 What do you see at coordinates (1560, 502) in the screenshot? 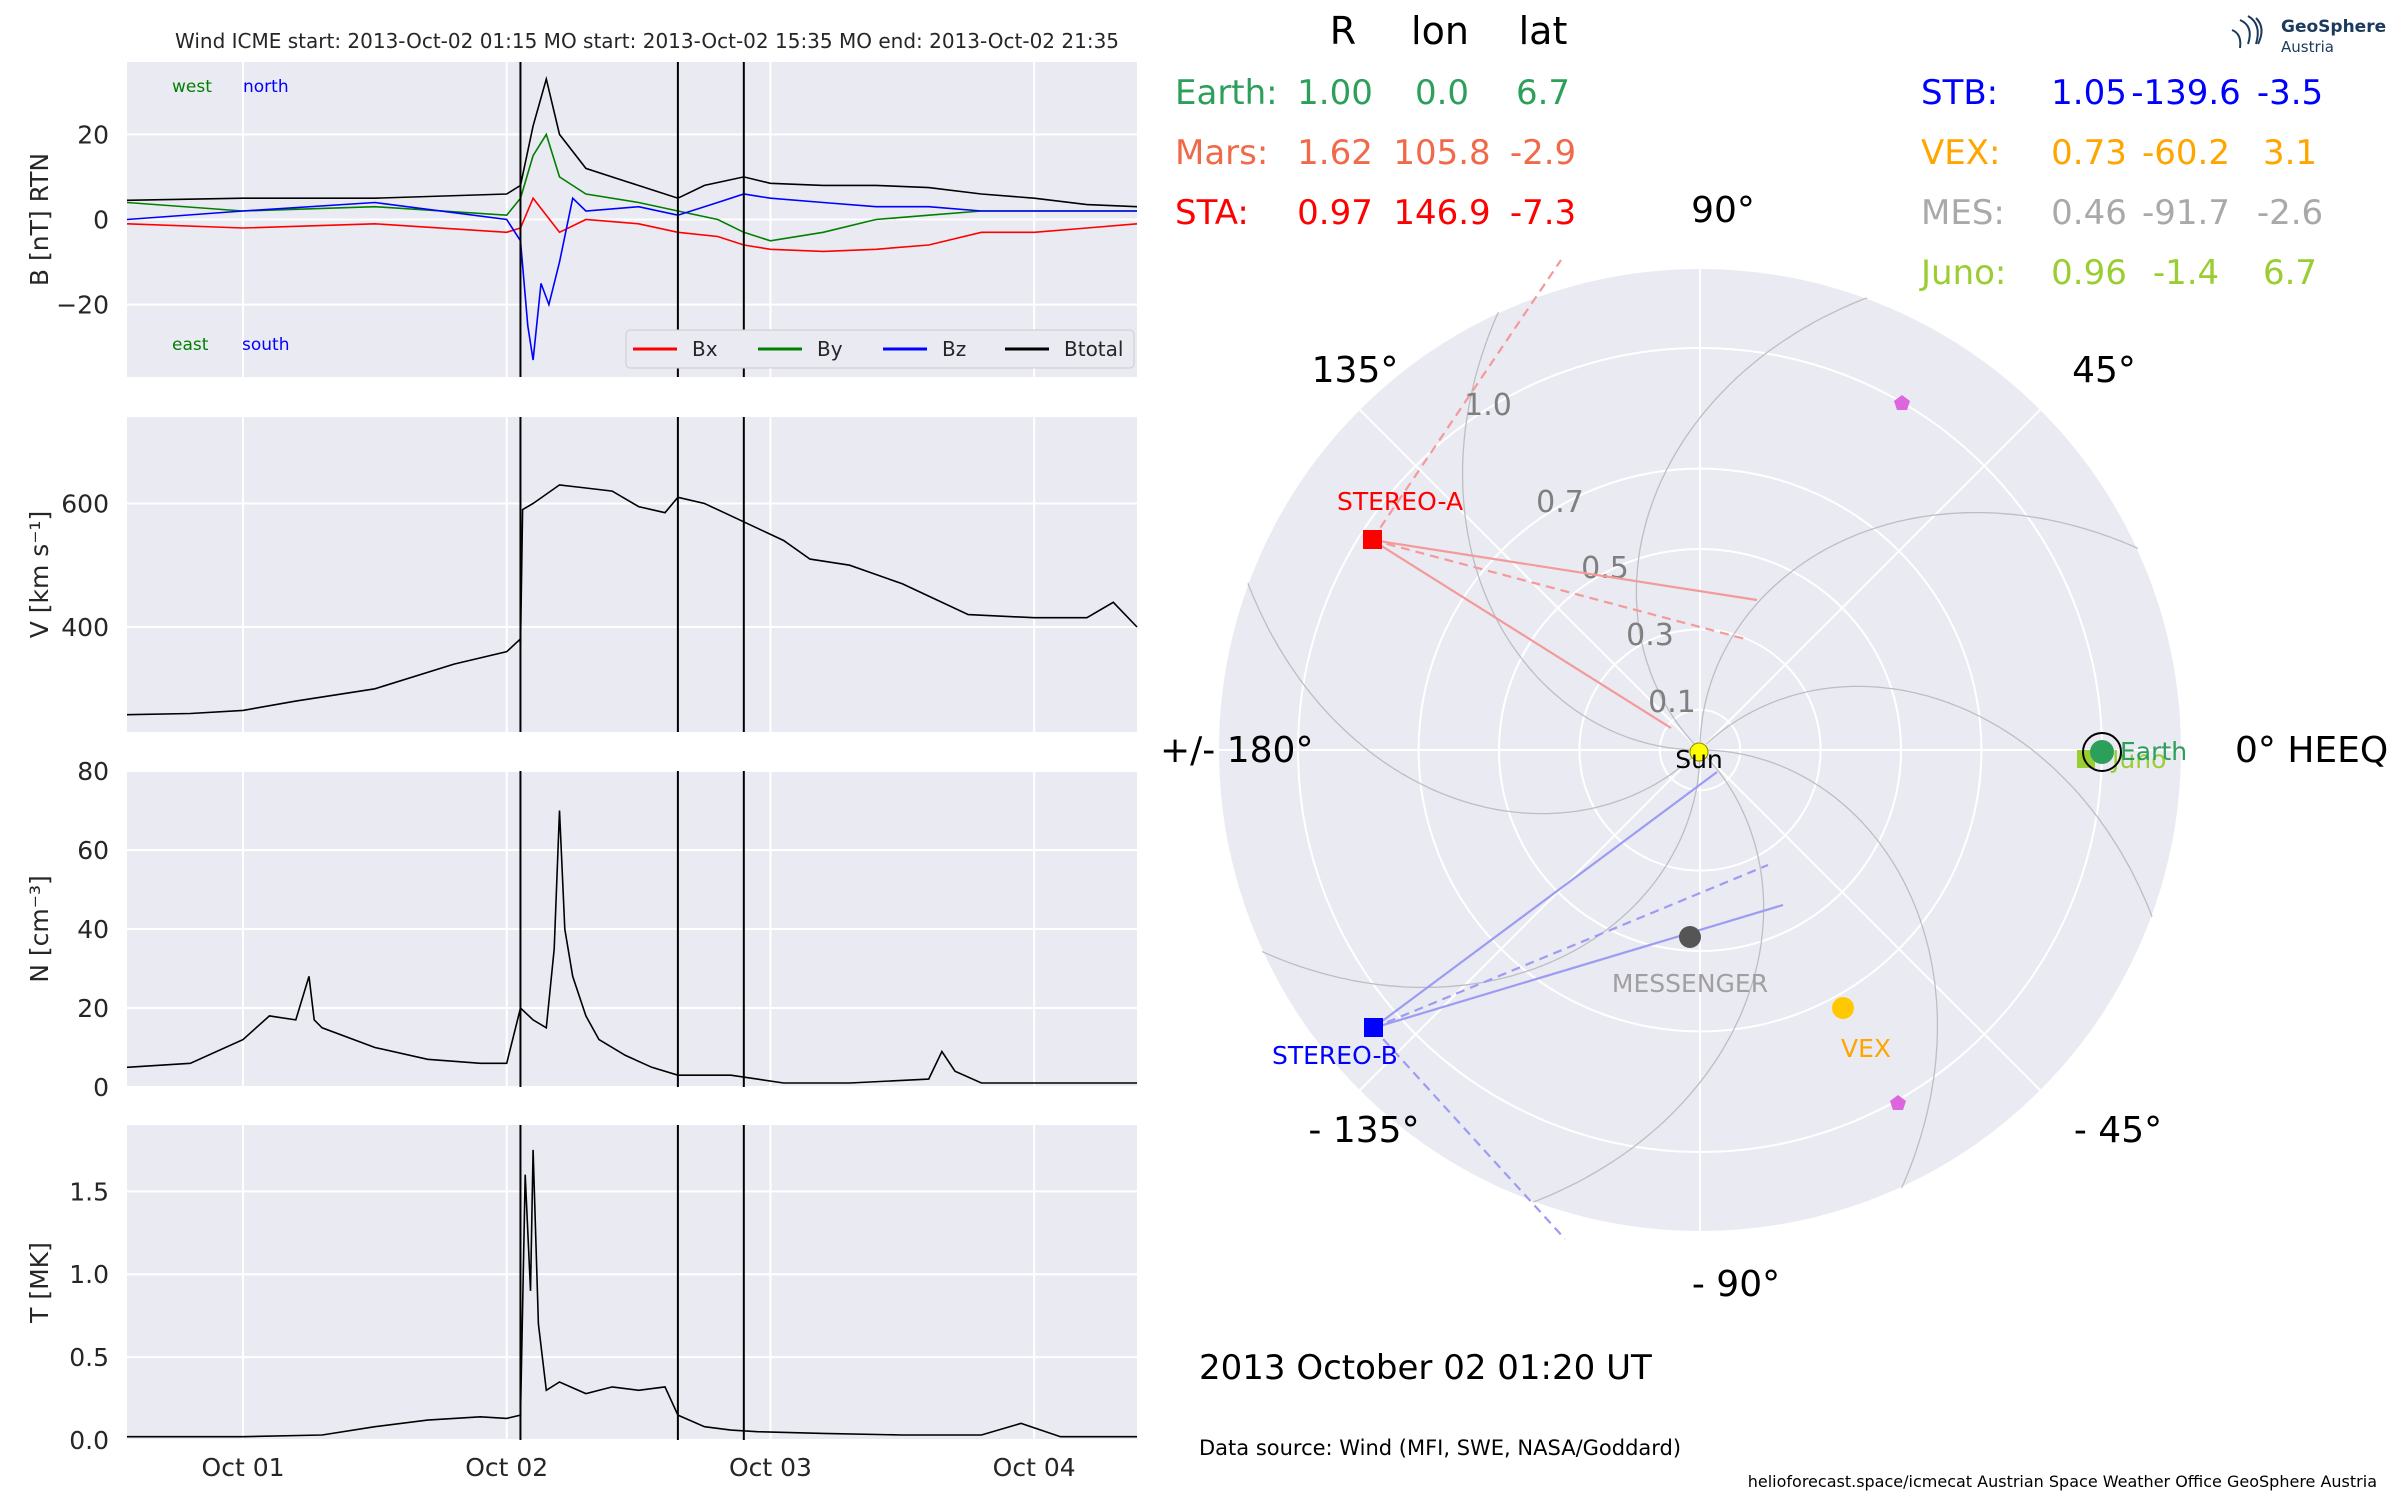
I see `radial-label-0-7: 0.7` at bounding box center [1560, 502].